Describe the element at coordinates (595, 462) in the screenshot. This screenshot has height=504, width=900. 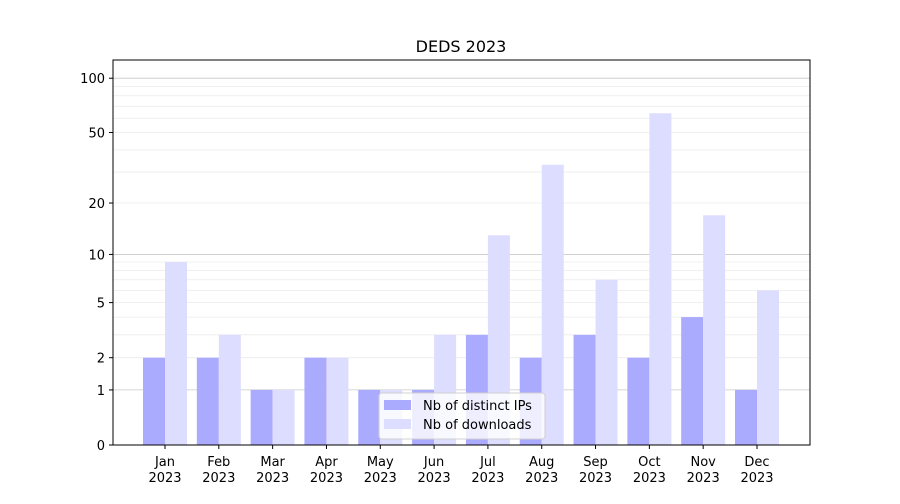
I see `x-tick-label: Sep` at that location.